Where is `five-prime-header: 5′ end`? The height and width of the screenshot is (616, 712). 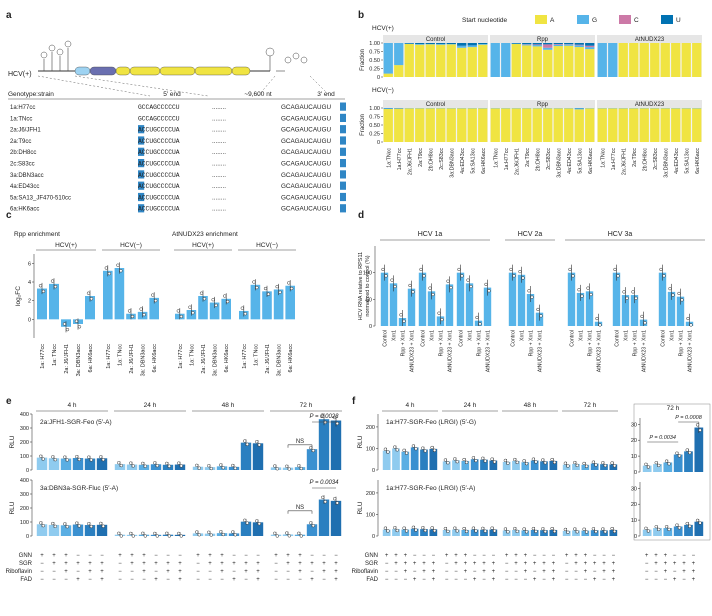
five-prime-header: 5′ end is located at coordinates (172, 94).